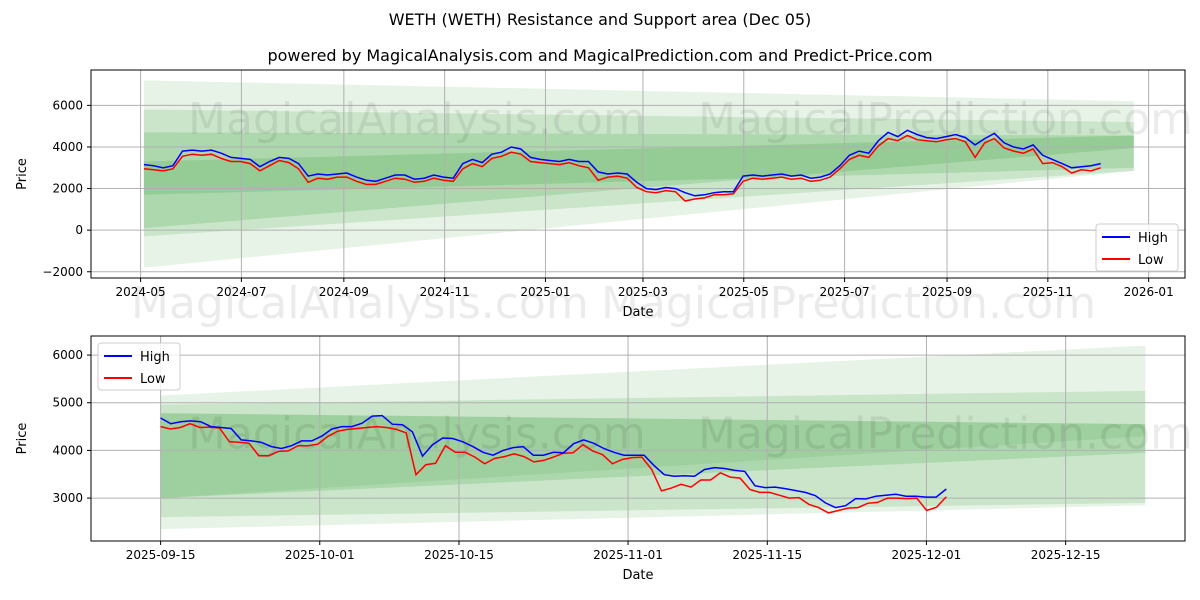 This screenshot has width=1200, height=600. What do you see at coordinates (320, 555) in the screenshot?
I see `x-tick-label: 2025-10-01` at bounding box center [320, 555].